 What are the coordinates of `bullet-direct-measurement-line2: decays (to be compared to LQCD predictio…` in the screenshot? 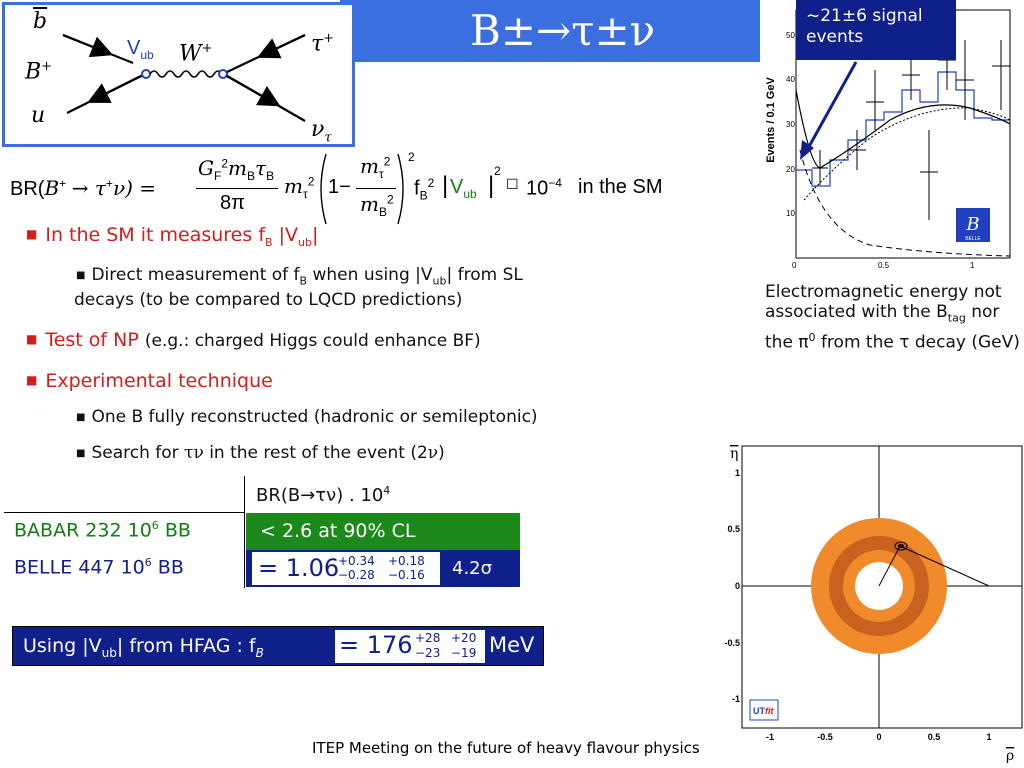 It's located at (268, 300).